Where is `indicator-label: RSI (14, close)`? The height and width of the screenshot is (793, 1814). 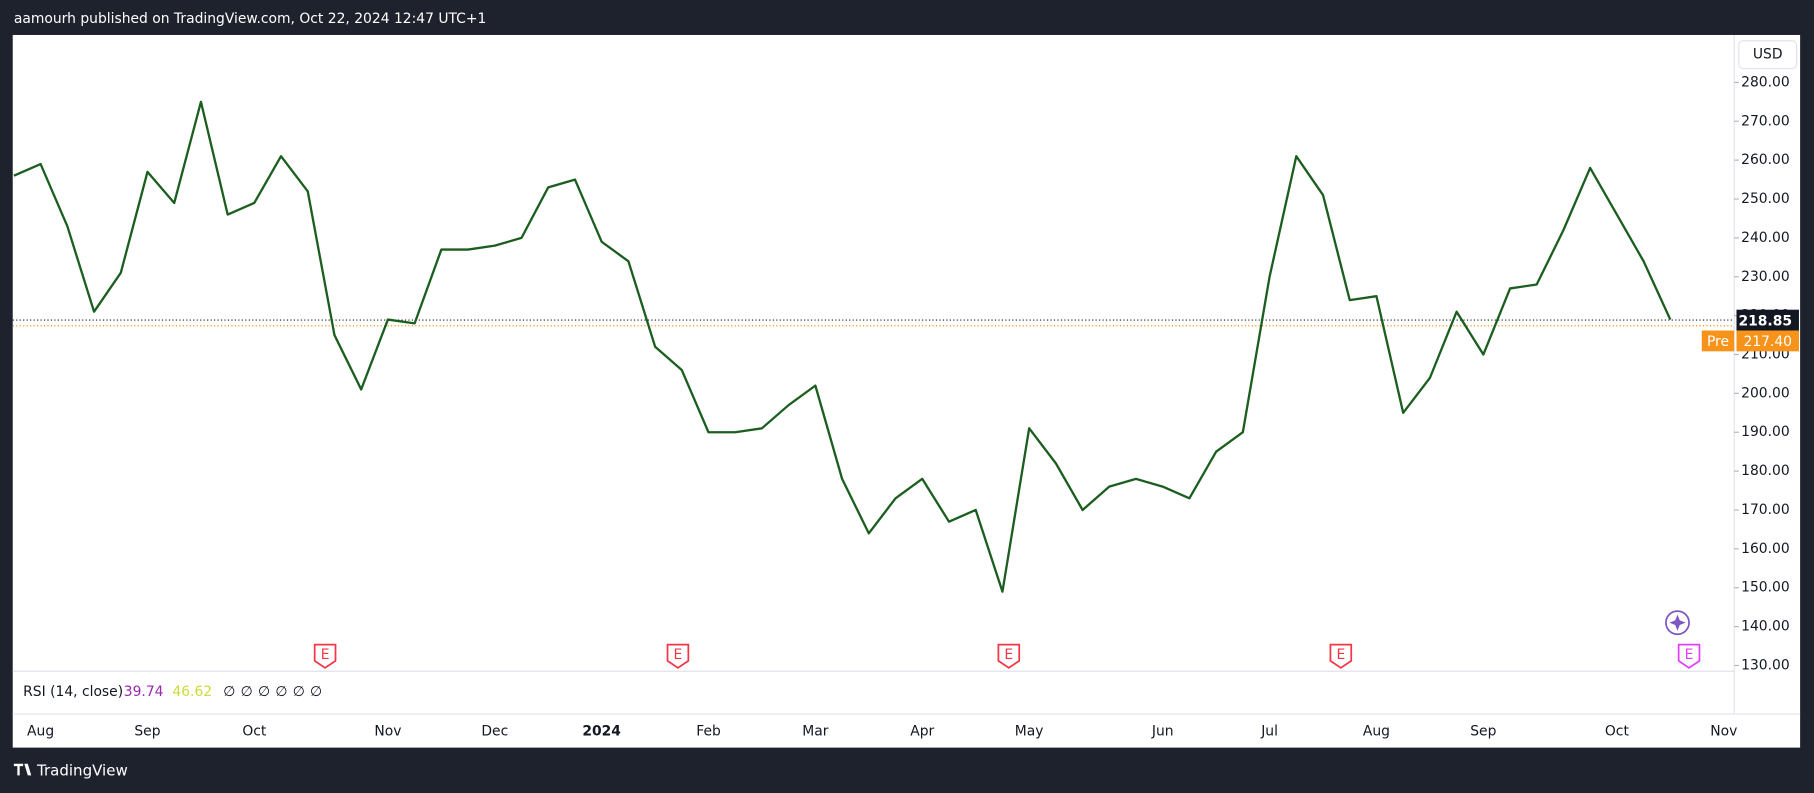 indicator-label: RSI (14, close) is located at coordinates (73, 692).